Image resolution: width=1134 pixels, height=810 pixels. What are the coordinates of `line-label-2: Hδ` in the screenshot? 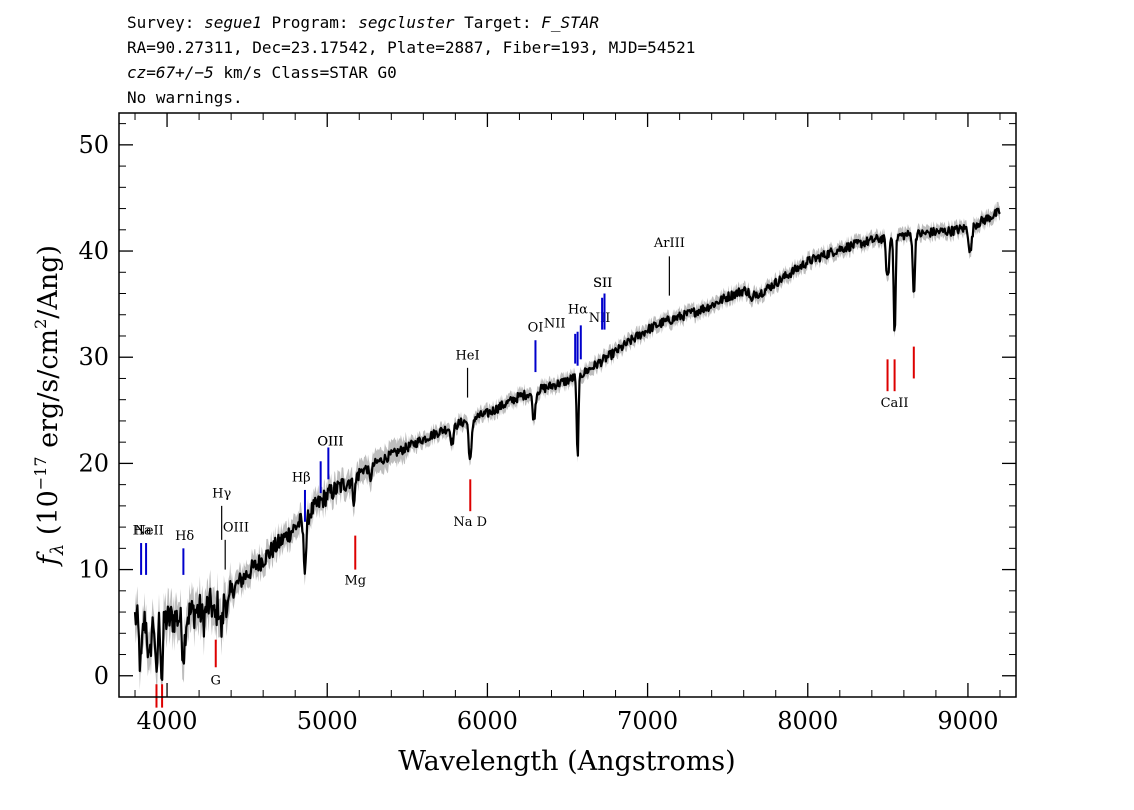 It's located at (184, 536).